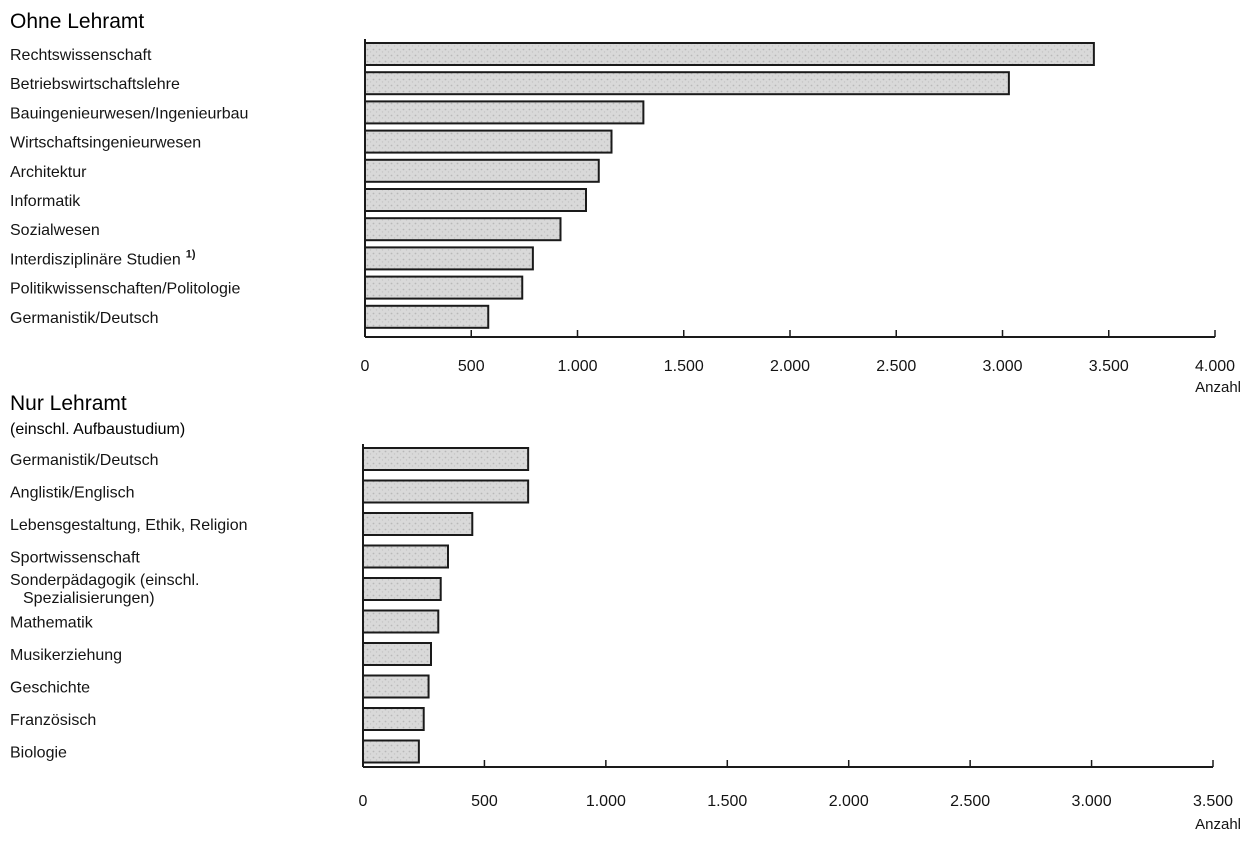  I want to click on category-label: Sportwissenschaft, so click(75, 558).